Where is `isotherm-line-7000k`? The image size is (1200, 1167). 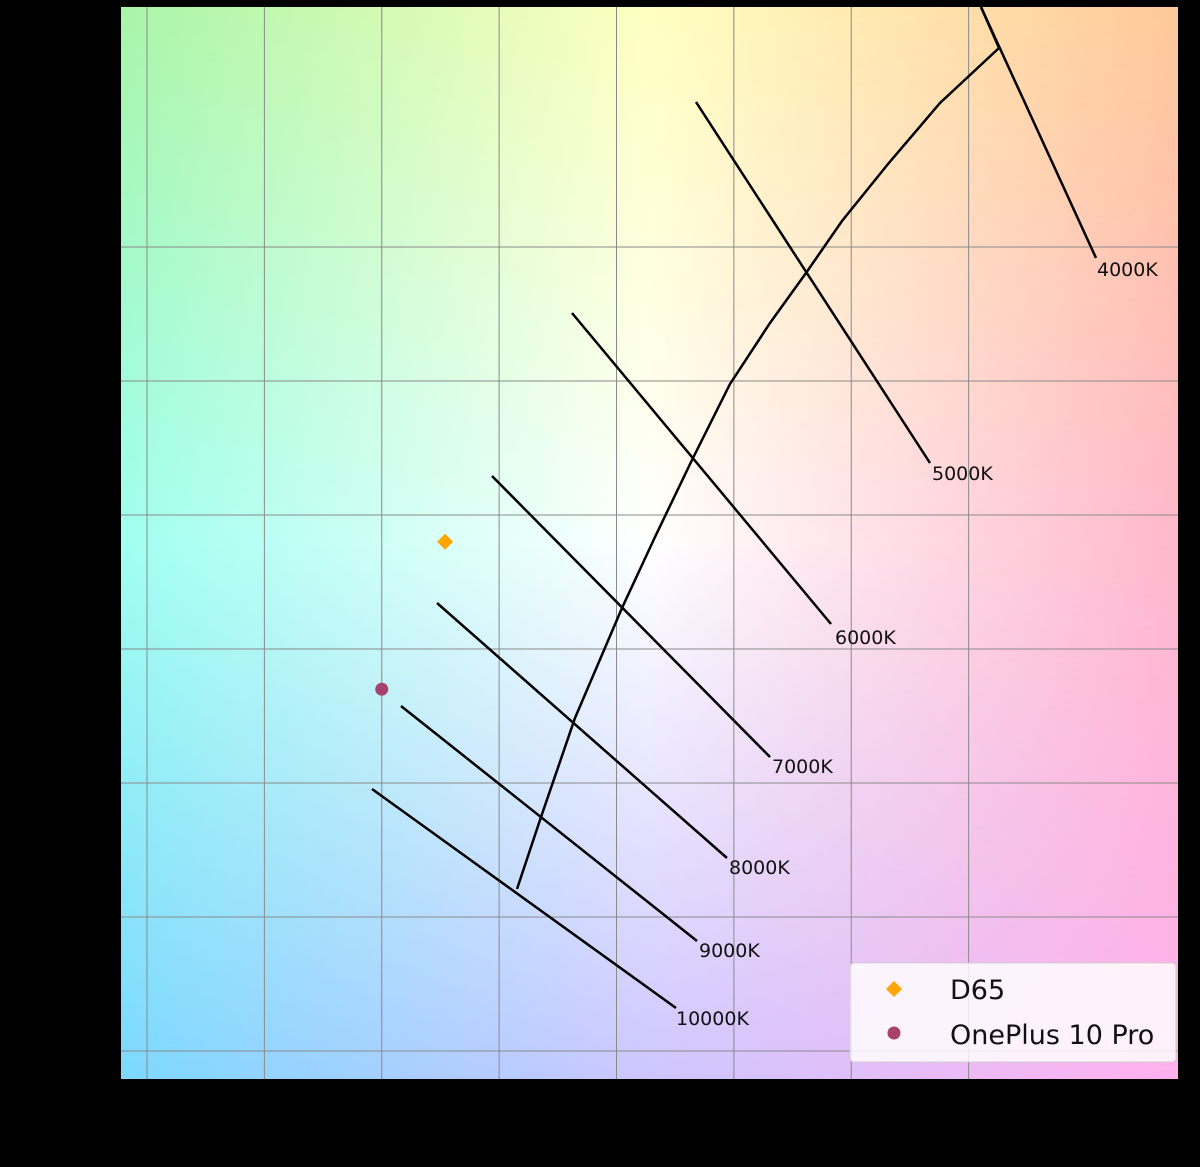 isotherm-line-7000k is located at coordinates (631, 616).